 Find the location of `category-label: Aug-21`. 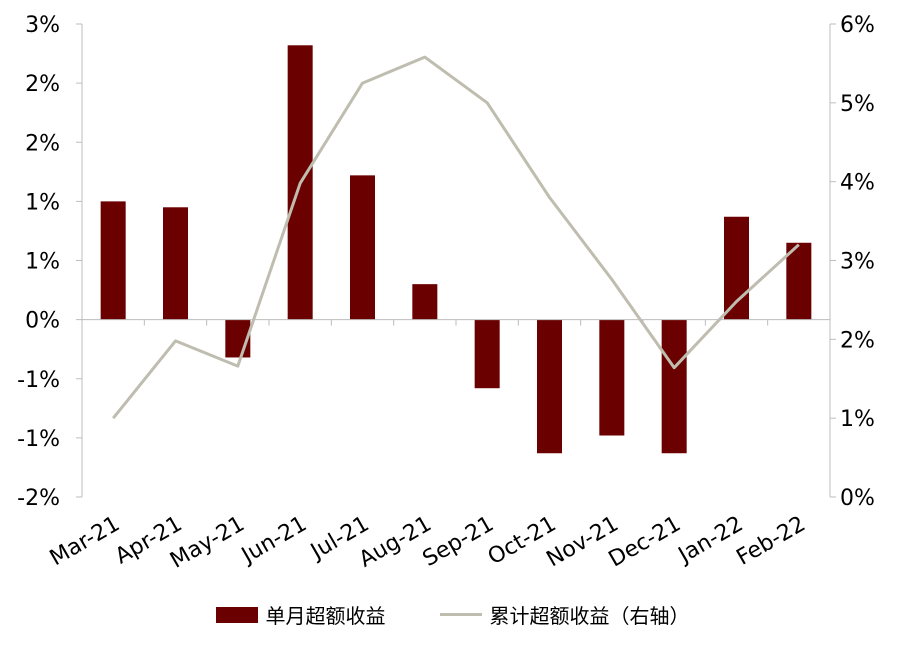

category-label: Aug-21 is located at coordinates (395, 542).